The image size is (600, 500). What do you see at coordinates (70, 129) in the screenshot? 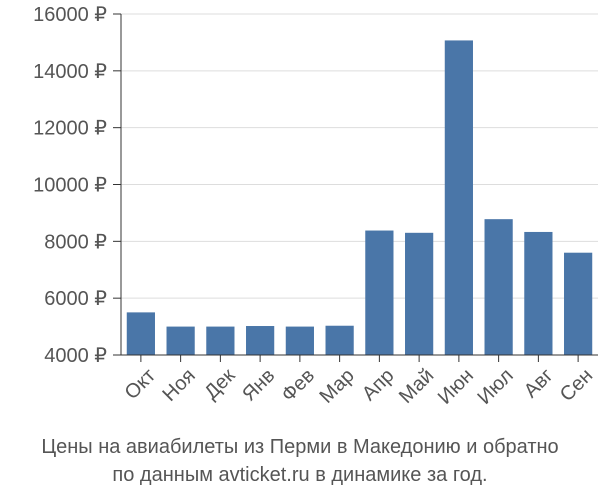
I see `y-tick-label: 12000 ₽` at bounding box center [70, 129].